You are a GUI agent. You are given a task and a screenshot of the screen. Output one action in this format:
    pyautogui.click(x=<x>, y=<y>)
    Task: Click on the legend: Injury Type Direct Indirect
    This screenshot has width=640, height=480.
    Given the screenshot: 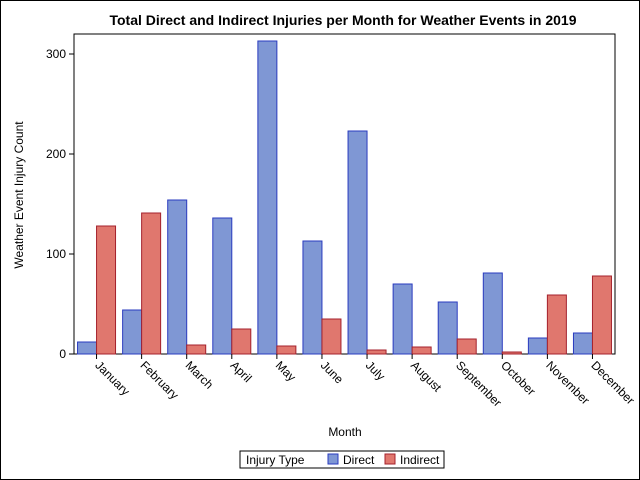 What is the action you would take?
    pyautogui.click(x=342, y=459)
    